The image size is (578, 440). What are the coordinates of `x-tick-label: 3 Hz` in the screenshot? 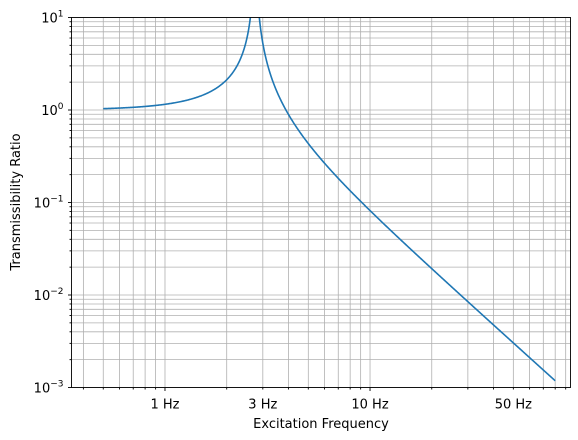 It's located at (262, 405).